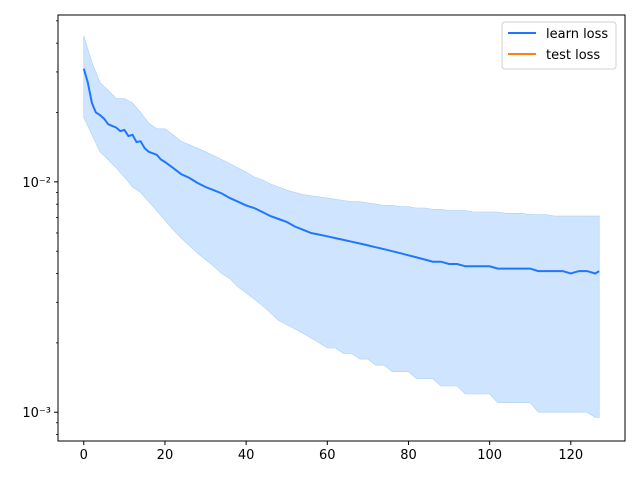 The image size is (640, 480). I want to click on x-tick-label: 120, so click(570, 455).